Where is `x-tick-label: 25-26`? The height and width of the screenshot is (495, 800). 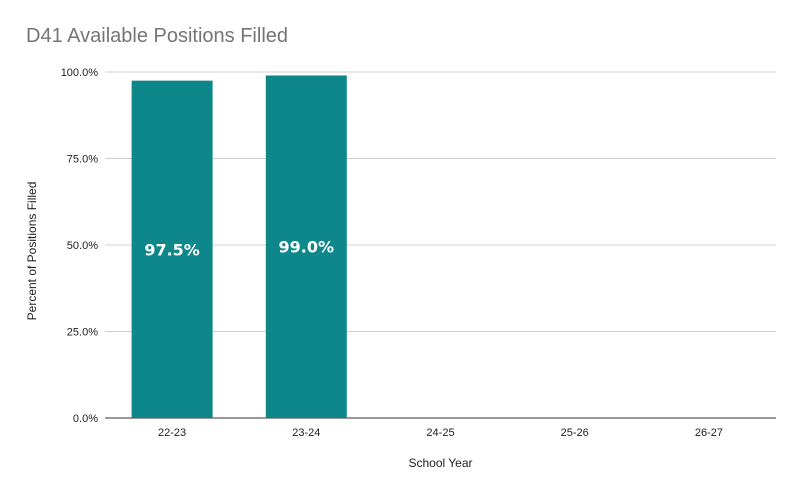
x-tick-label: 25-26 is located at coordinates (575, 433).